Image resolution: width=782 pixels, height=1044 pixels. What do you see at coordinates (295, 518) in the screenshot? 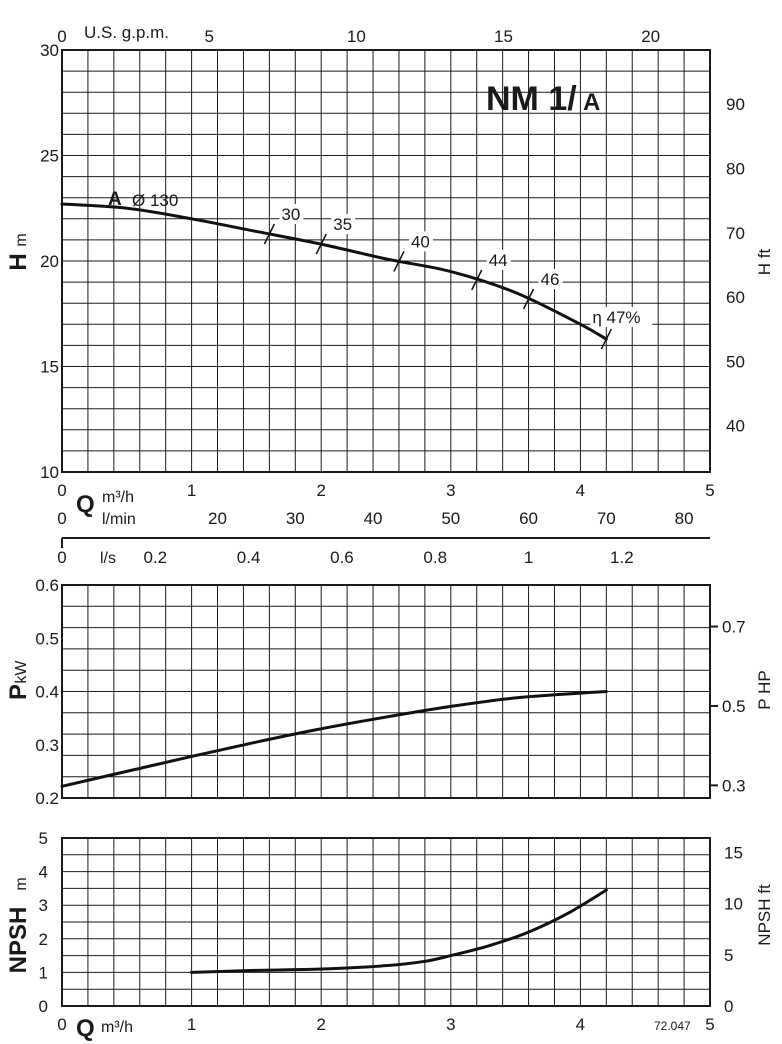
I see `lmin-tick-label: 30` at bounding box center [295, 518].